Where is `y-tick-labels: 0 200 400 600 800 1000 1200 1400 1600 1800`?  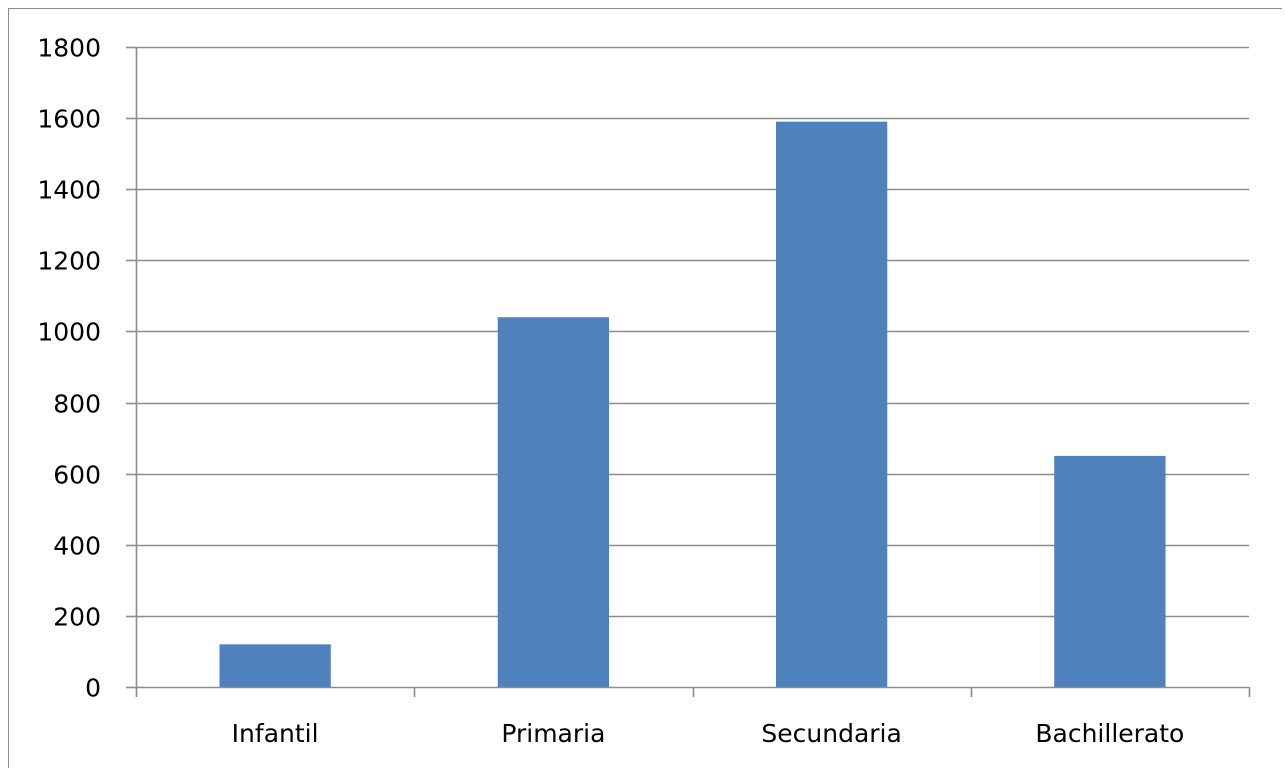
y-tick-labels: 0 200 400 600 800 1000 1200 1400 1600 1800 is located at coordinates (69, 368).